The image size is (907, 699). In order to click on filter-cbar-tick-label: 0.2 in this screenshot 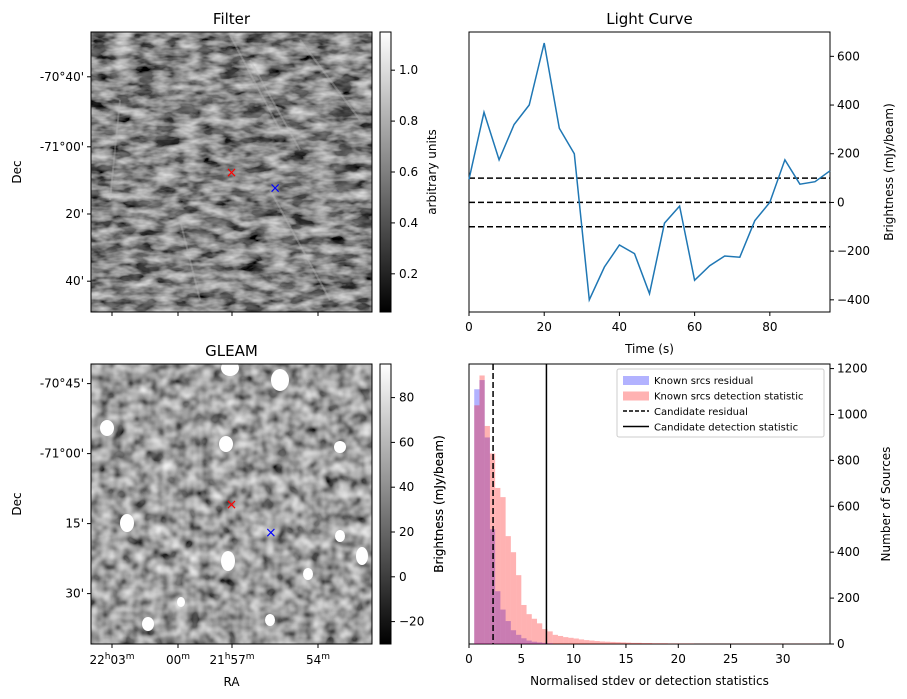, I will do `click(408, 274)`.